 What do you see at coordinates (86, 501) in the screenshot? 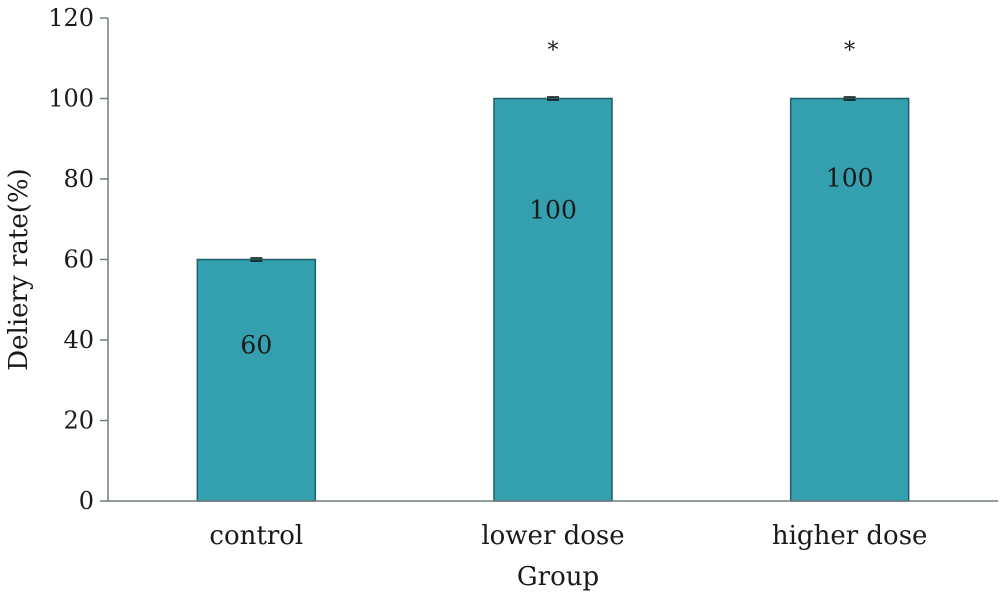
I see `y-tick-label: 0` at bounding box center [86, 501].